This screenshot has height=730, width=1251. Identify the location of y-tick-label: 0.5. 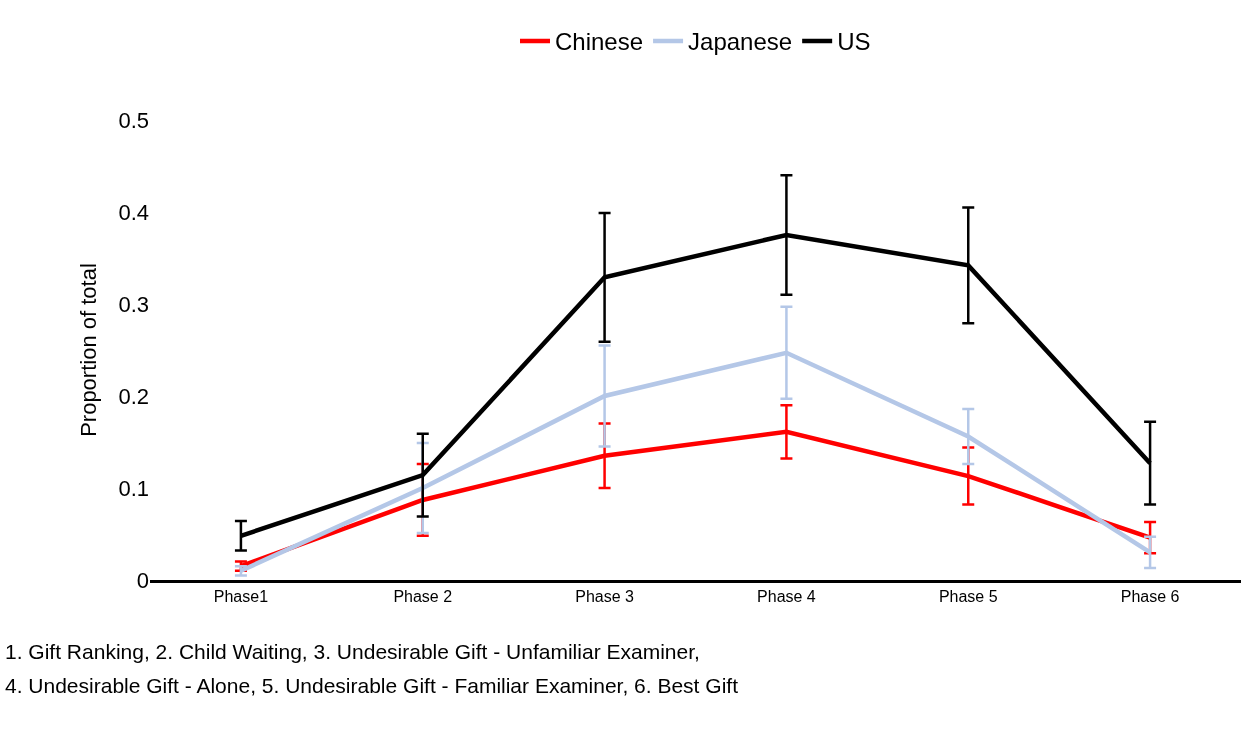
(133, 120).